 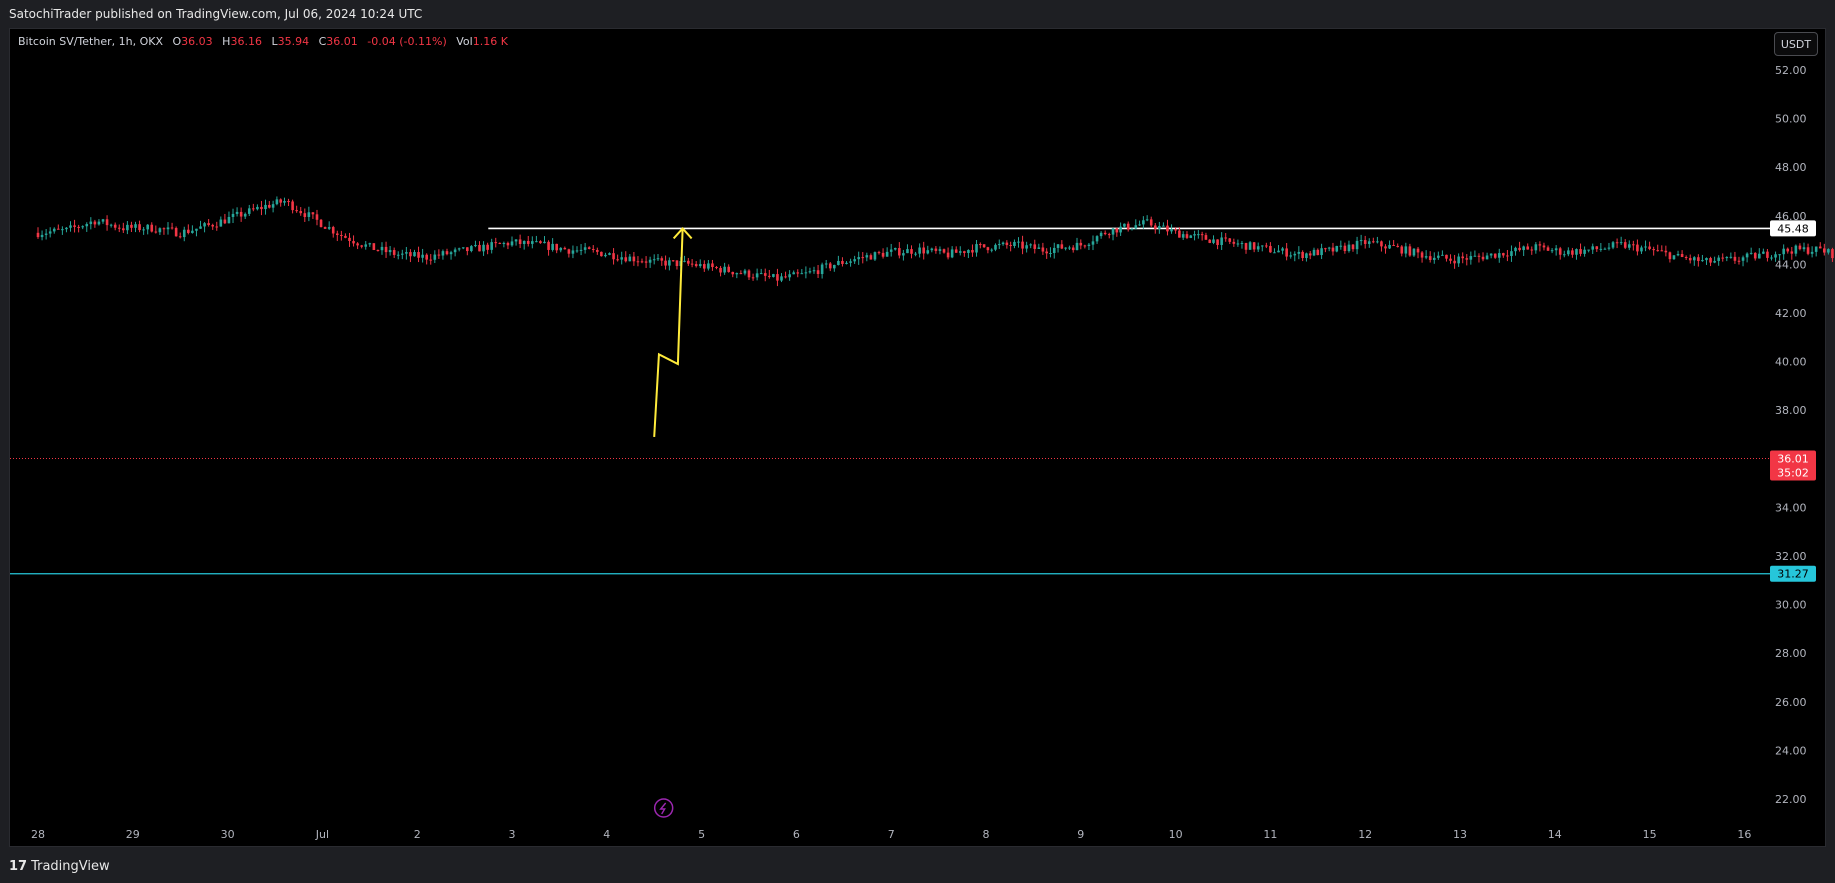 I want to click on x-tick-label: 3, so click(x=512, y=834).